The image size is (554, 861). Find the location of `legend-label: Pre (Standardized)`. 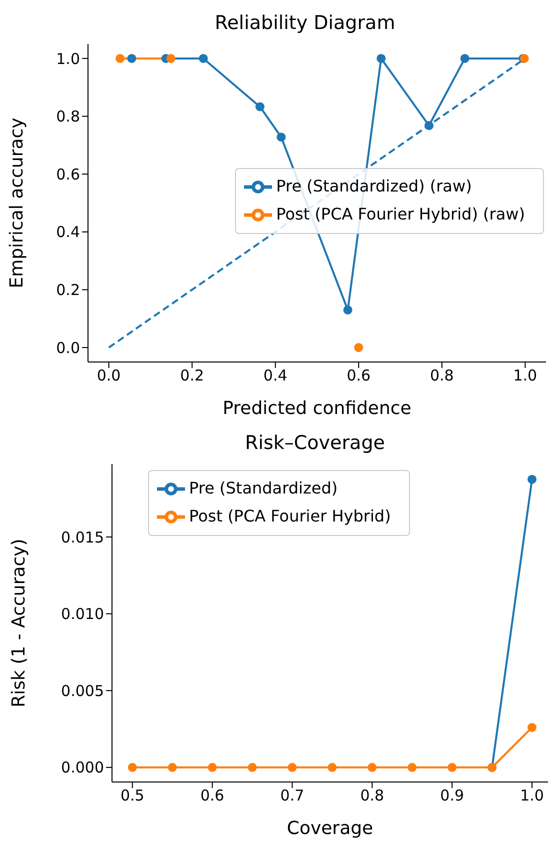

legend-label: Pre (Standardized) is located at coordinates (263, 488).